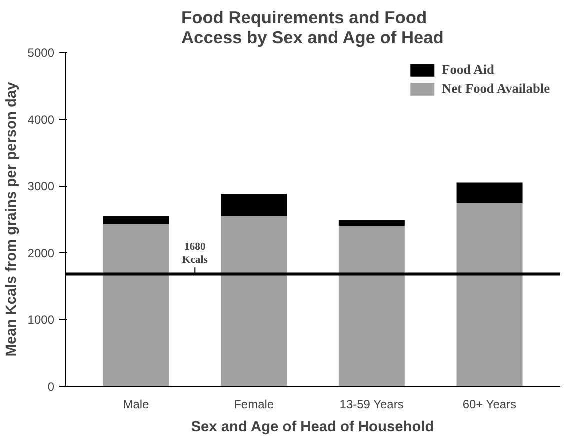 Image resolution: width=581 pixels, height=444 pixels. What do you see at coordinates (496, 89) in the screenshot?
I see `legend-label: Net Food Available` at bounding box center [496, 89].